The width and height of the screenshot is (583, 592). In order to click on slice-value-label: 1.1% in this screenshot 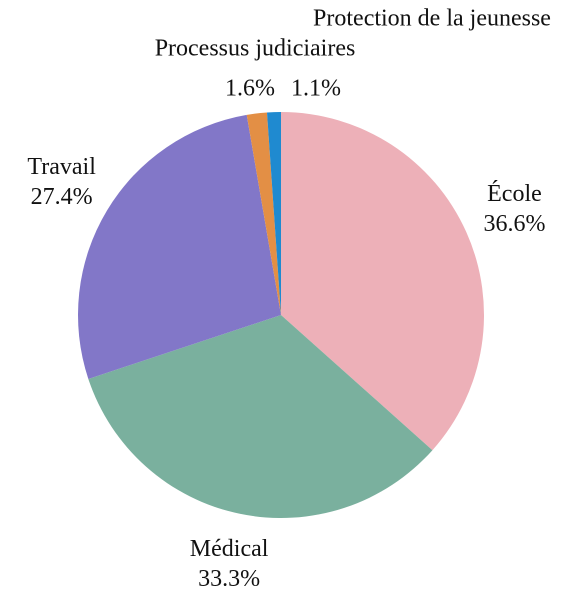, I will do `click(316, 89)`.